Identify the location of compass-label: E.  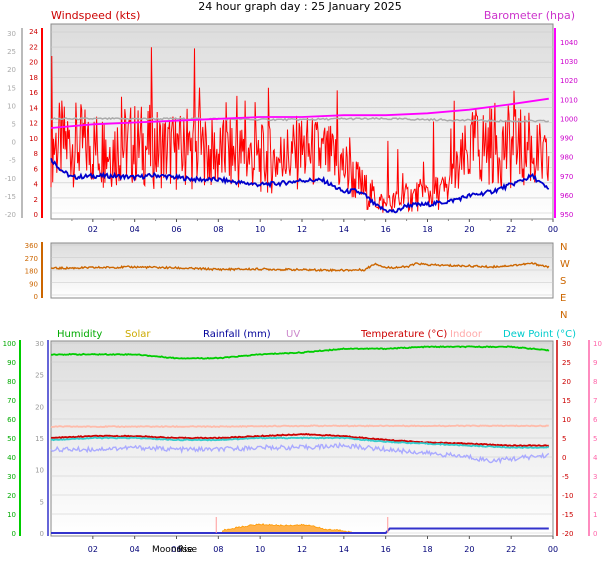
(563, 298).